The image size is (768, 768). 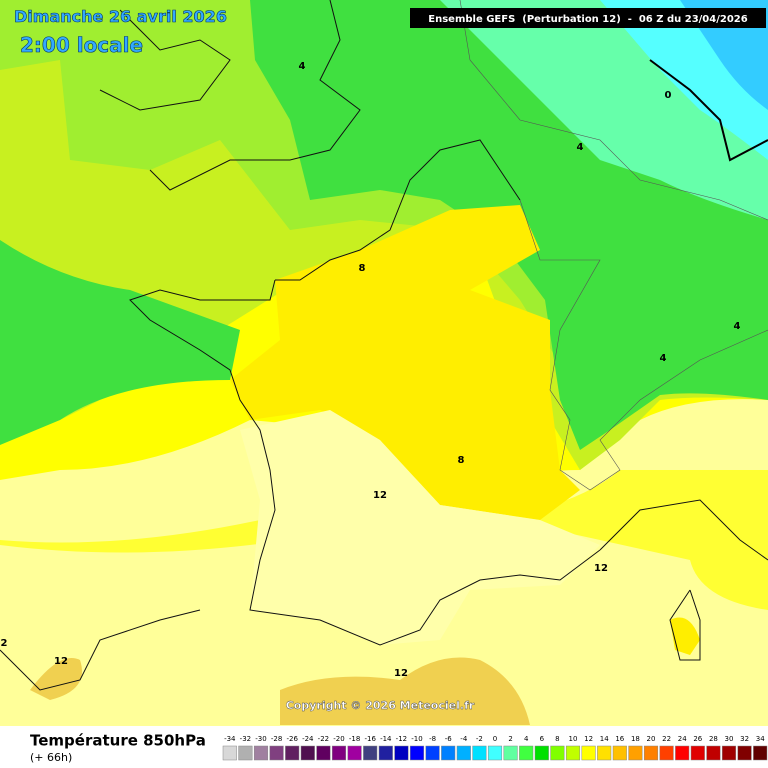 What do you see at coordinates (276, 739) in the screenshot?
I see `legend-tick-label: -28` at bounding box center [276, 739].